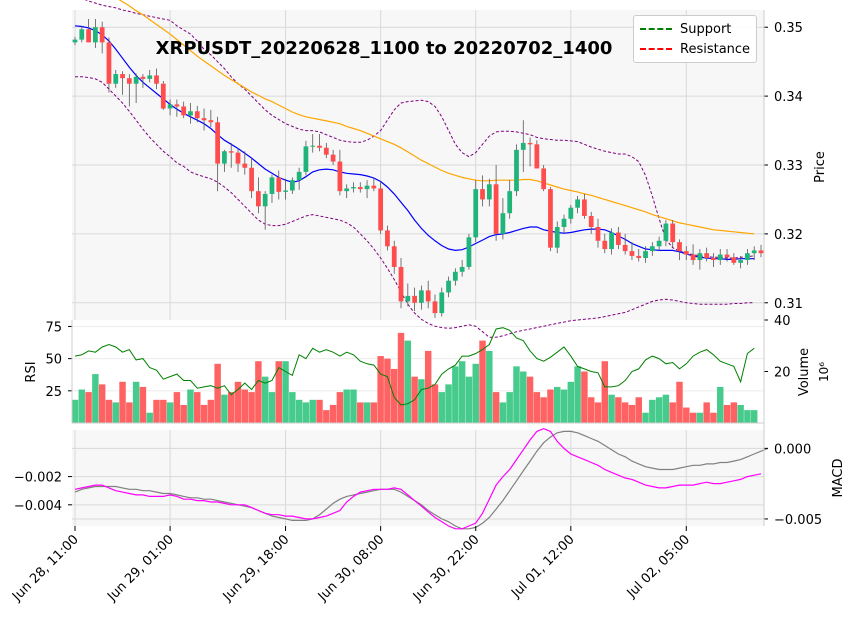 This screenshot has width=855, height=622. Describe the element at coordinates (804, 372) in the screenshot. I see `volume-axis-label: Volume` at that location.